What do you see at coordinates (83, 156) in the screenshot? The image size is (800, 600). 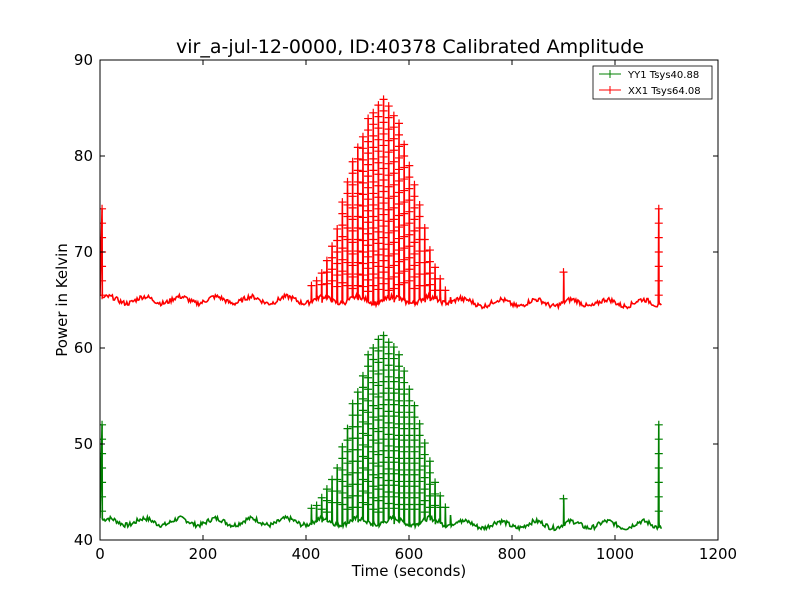 I see `y-tick-label: 80` at bounding box center [83, 156].